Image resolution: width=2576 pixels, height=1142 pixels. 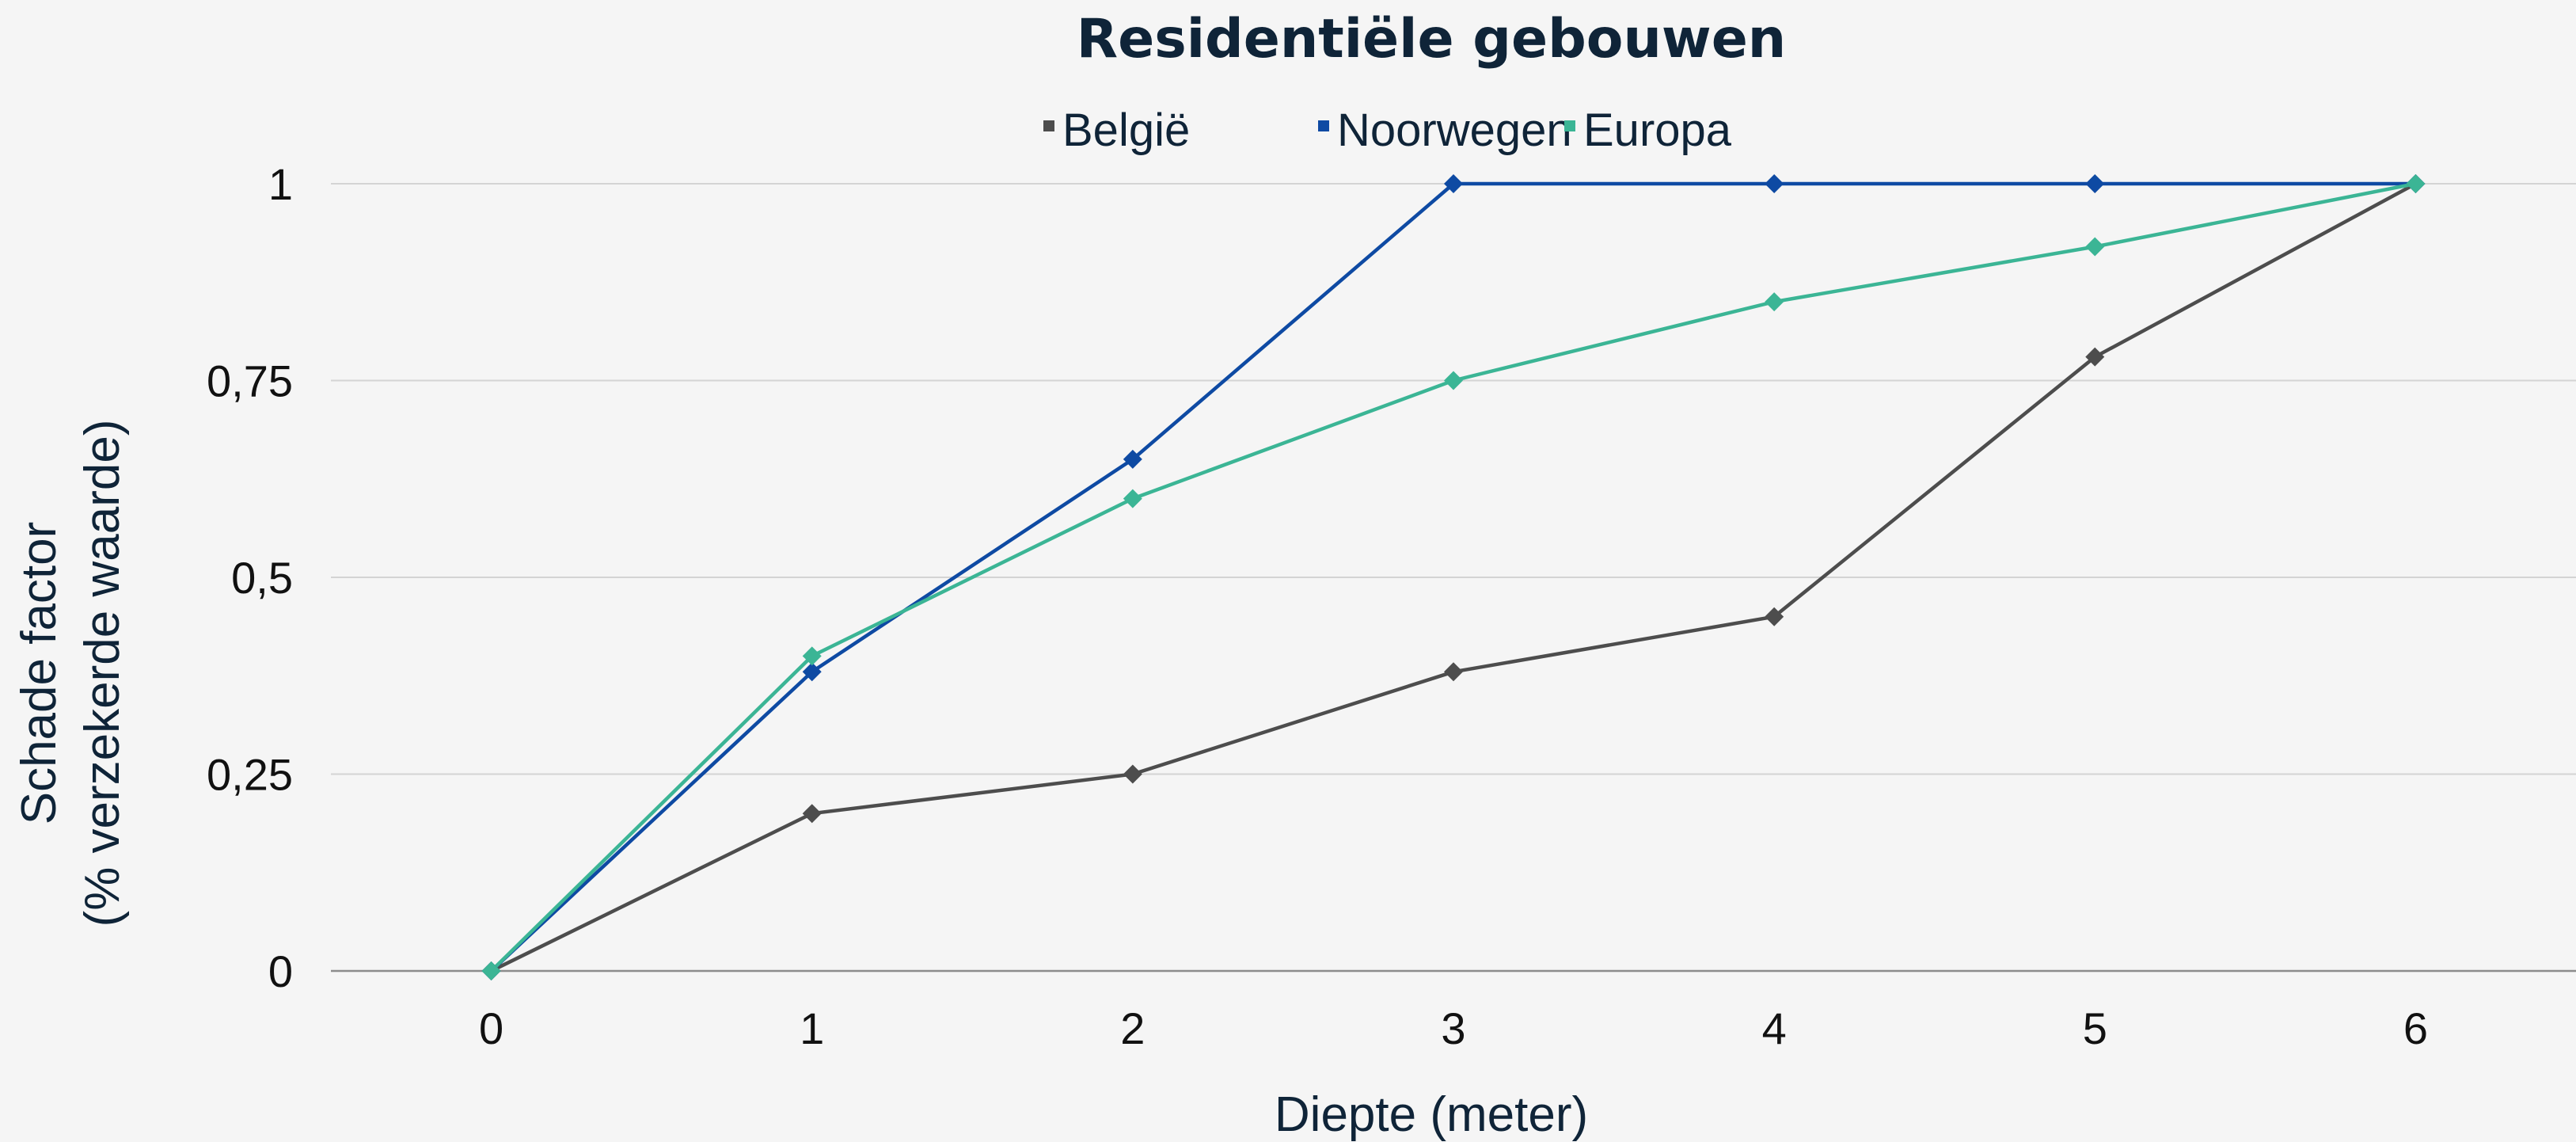 I want to click on y-axis-title-line-2: (% verzekerde waarde), so click(x=102, y=673).